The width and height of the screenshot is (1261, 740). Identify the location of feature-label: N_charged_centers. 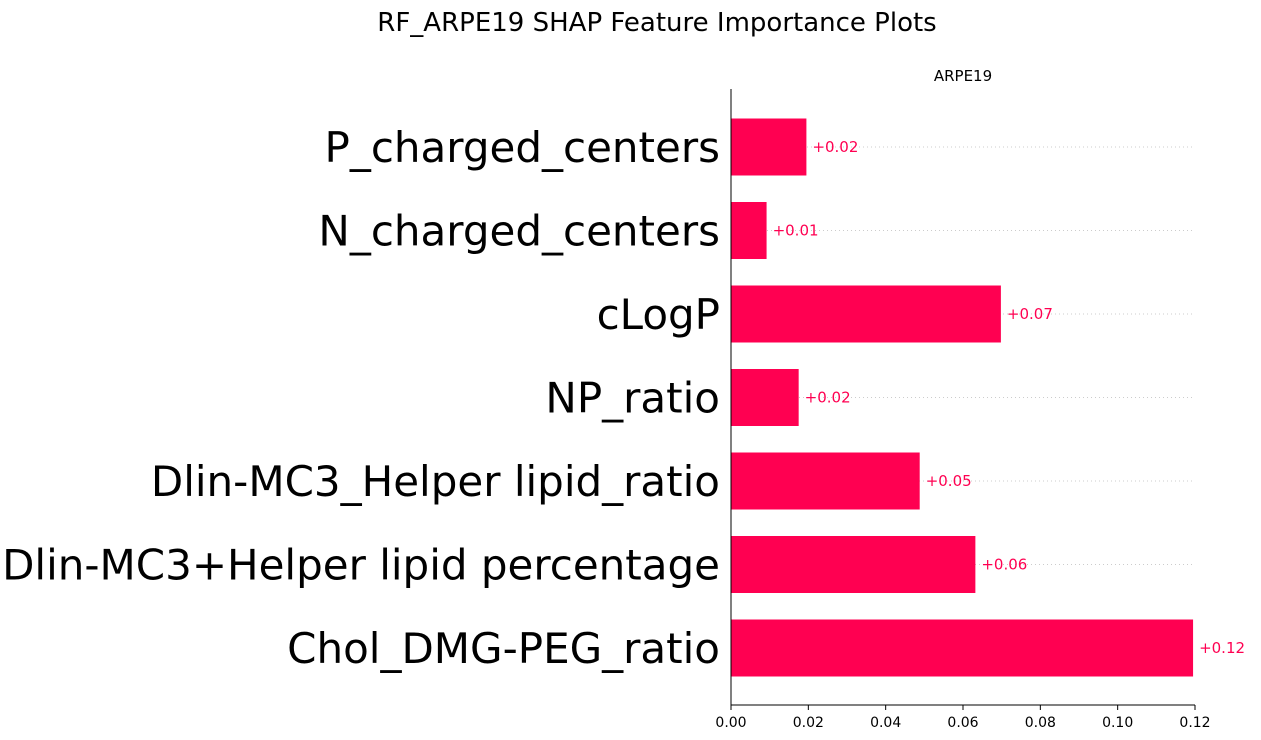
(519, 231).